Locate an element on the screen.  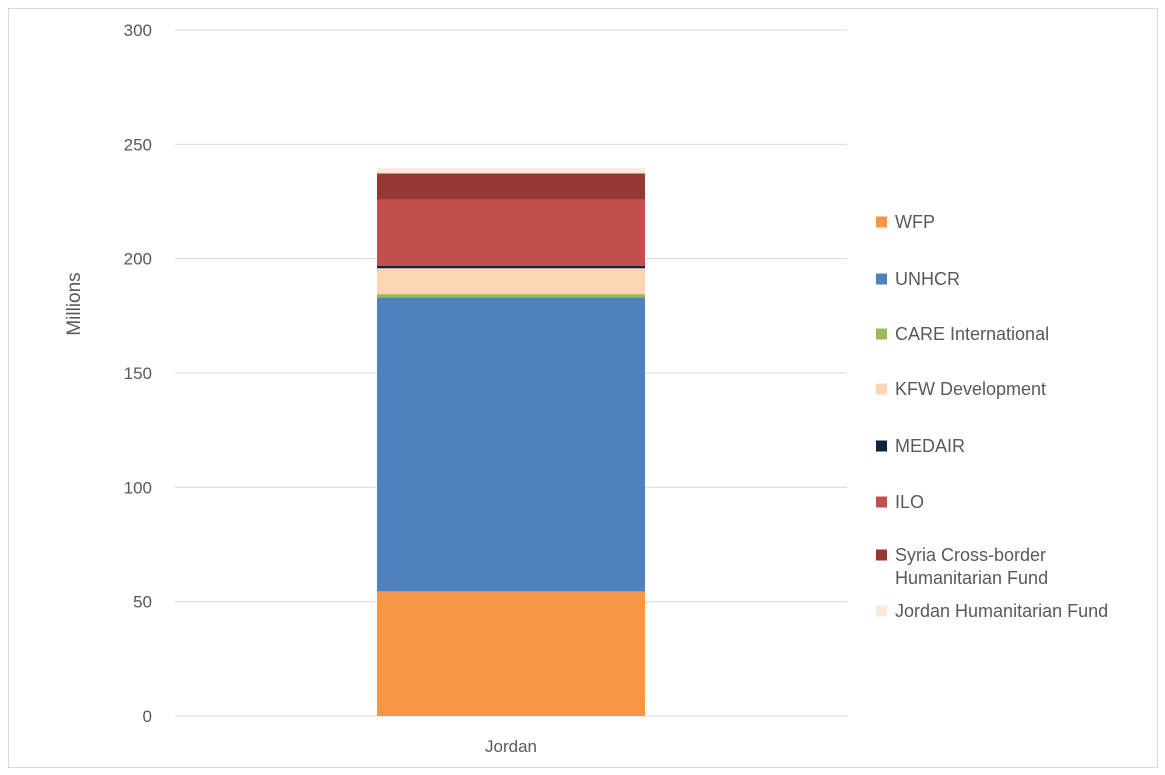
x-axis-ticks: Jordan is located at coordinates (511, 746).